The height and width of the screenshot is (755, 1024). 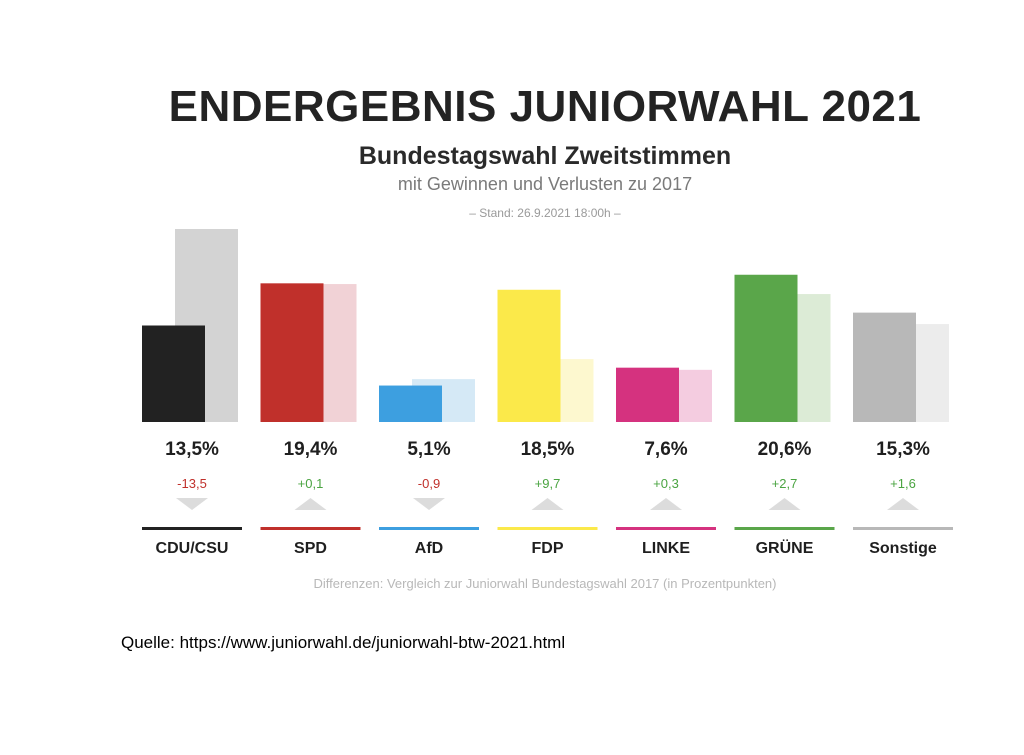 What do you see at coordinates (666, 548) in the screenshot?
I see `category-label-linke: LINKE` at bounding box center [666, 548].